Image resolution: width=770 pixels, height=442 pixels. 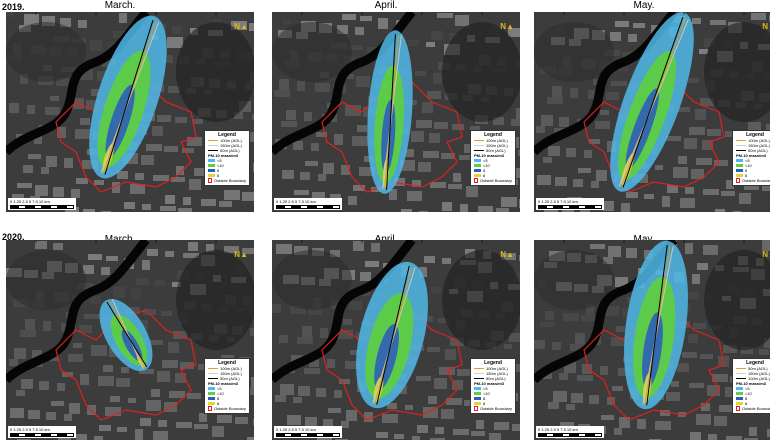 What do you see at coordinates (127, 334) in the screenshot?
I see `trajectory-line` at bounding box center [127, 334].